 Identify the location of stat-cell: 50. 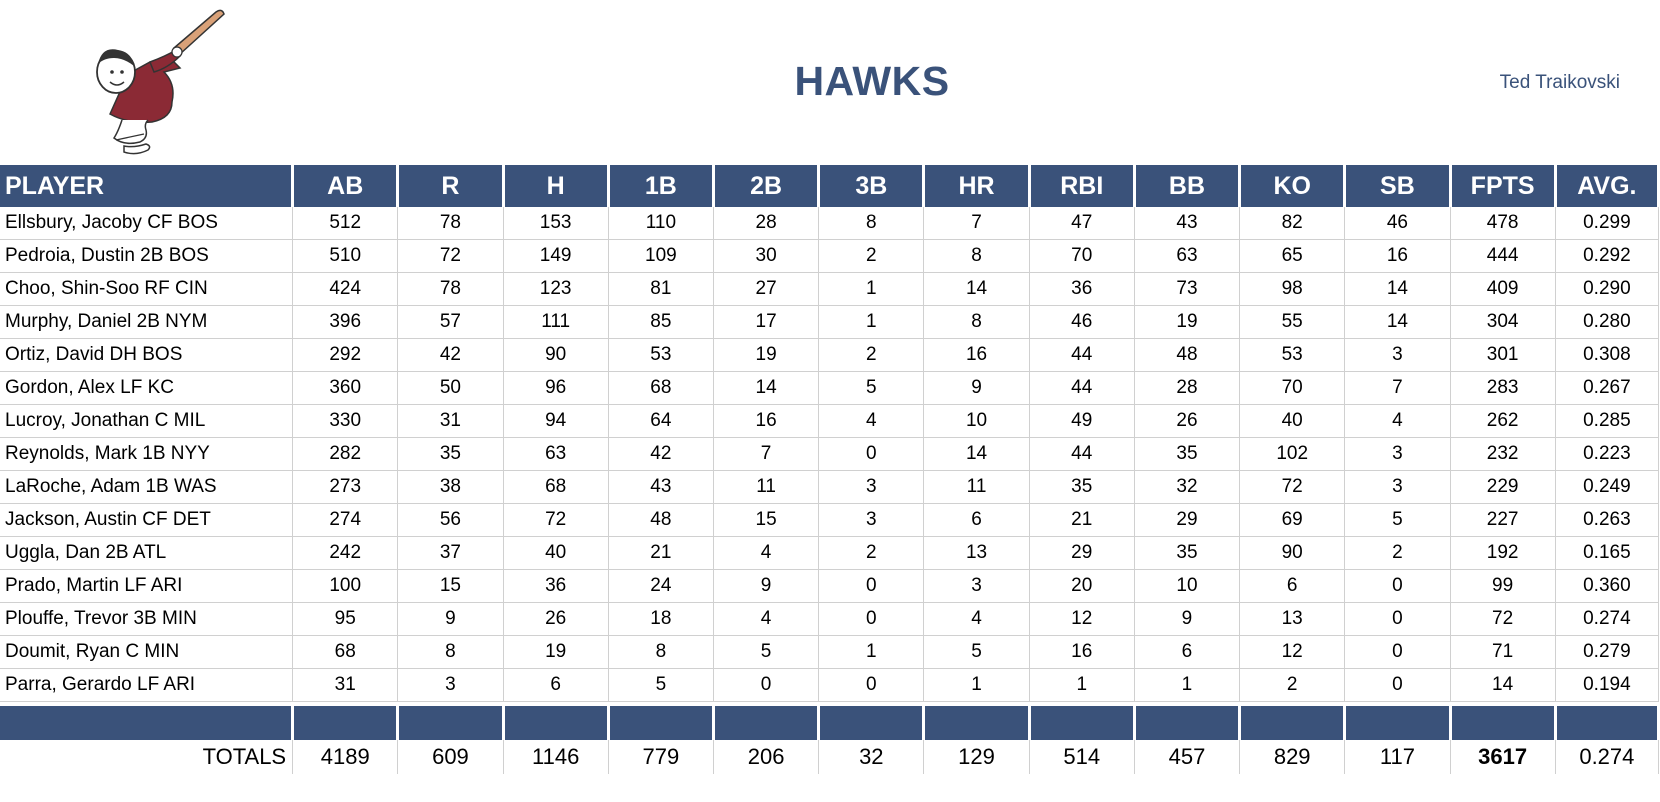
(450, 388).